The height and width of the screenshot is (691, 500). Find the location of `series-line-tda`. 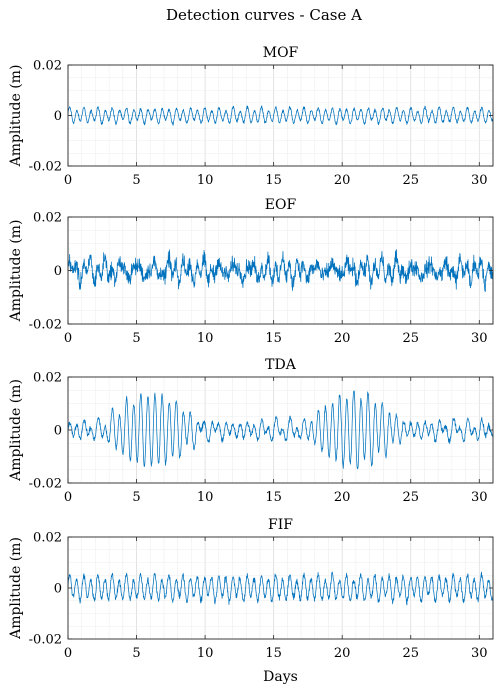

series-line-tda is located at coordinates (280, 430).